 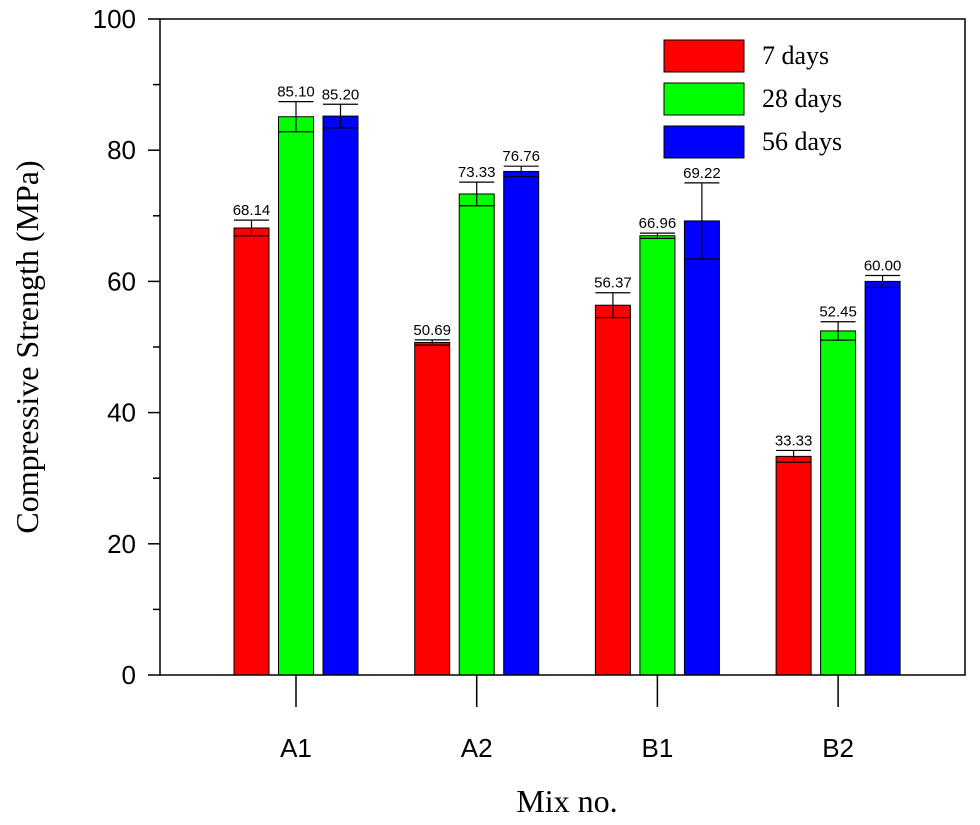 I want to click on bar-7-days-A1, so click(x=251, y=451).